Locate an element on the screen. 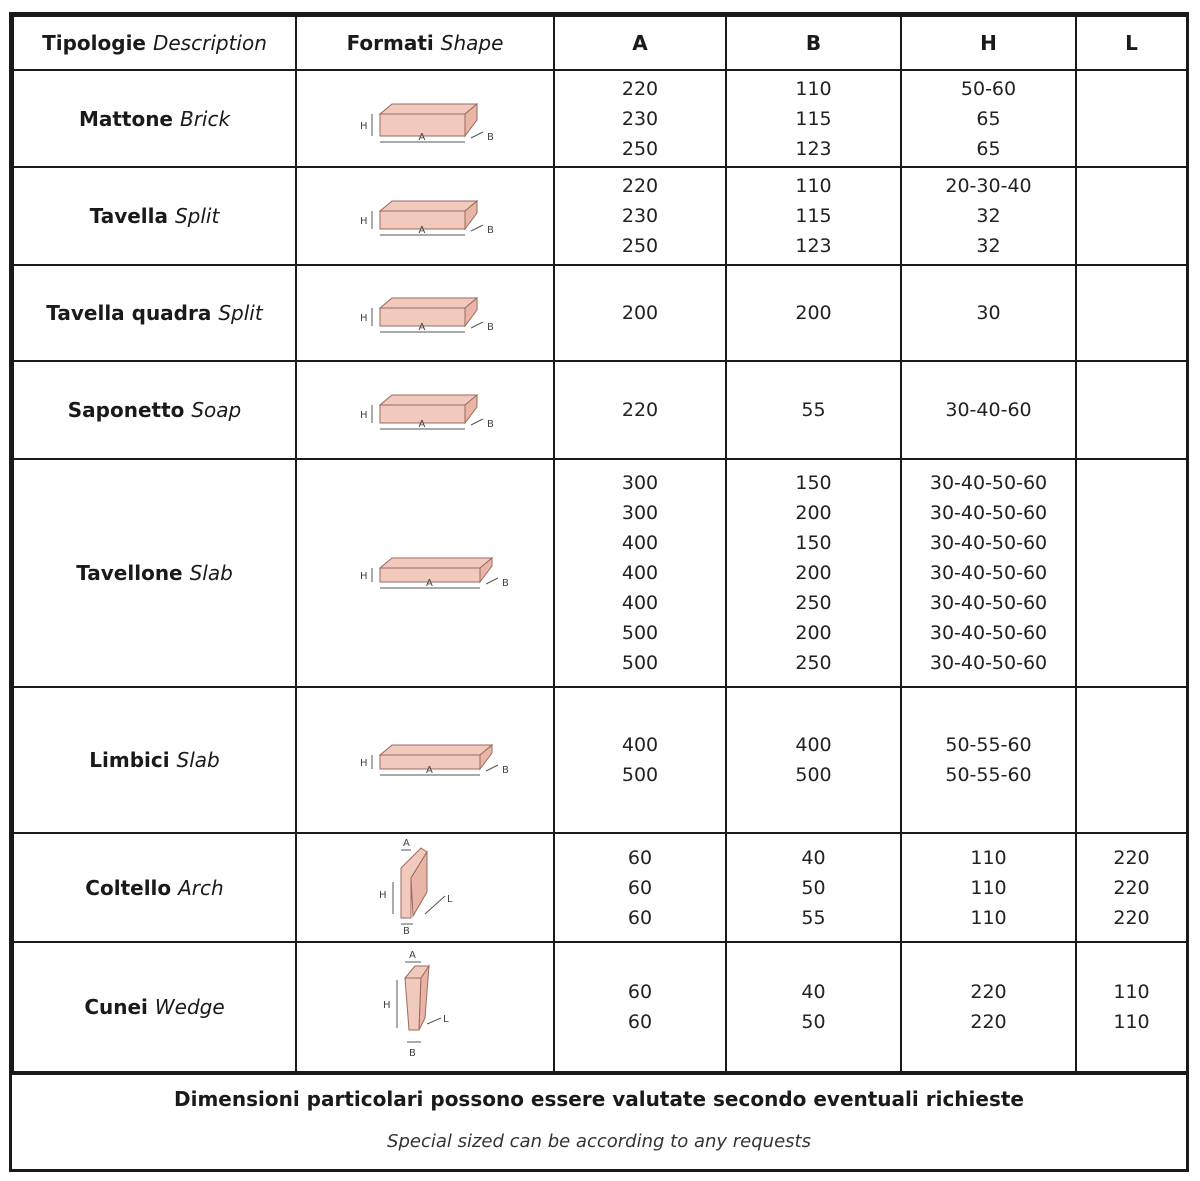 This screenshot has width=1200, height=1181. a-cell: 60 60 is located at coordinates (640, 1007).